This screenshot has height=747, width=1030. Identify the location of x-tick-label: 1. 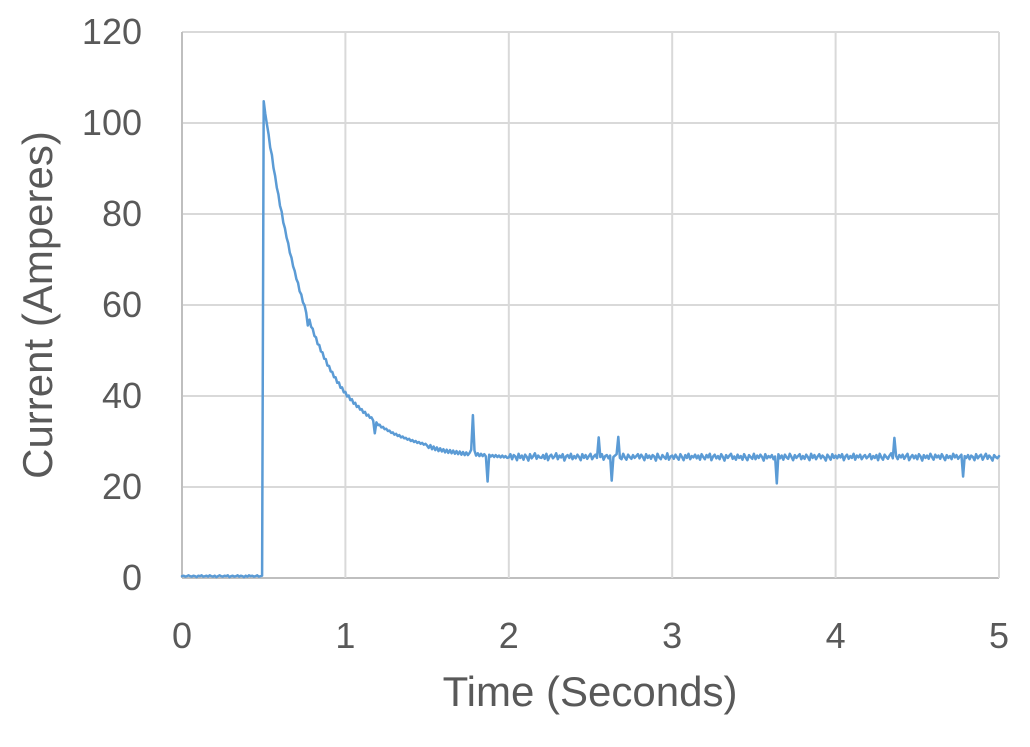
(345, 635).